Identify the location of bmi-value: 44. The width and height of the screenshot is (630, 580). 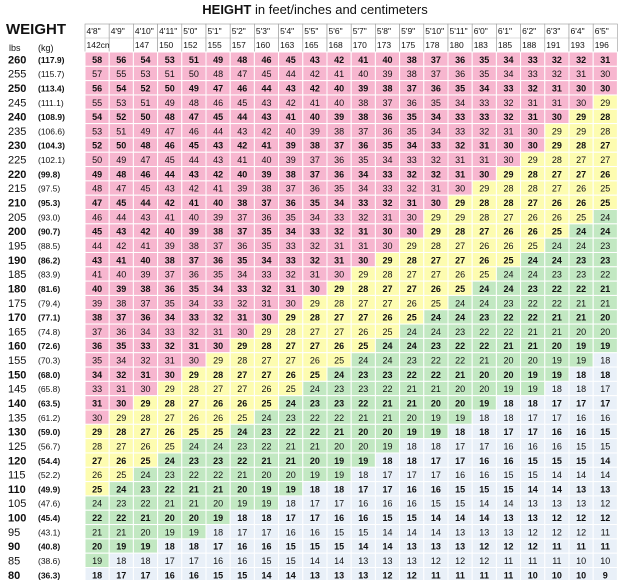
(170, 174).